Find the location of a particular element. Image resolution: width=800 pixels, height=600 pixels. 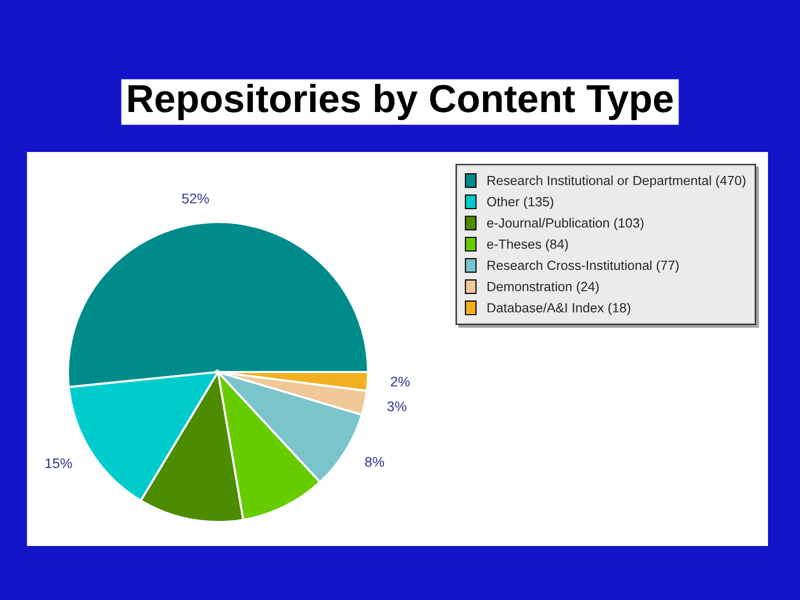

legend-label: Demonstration (24) is located at coordinates (543, 288).